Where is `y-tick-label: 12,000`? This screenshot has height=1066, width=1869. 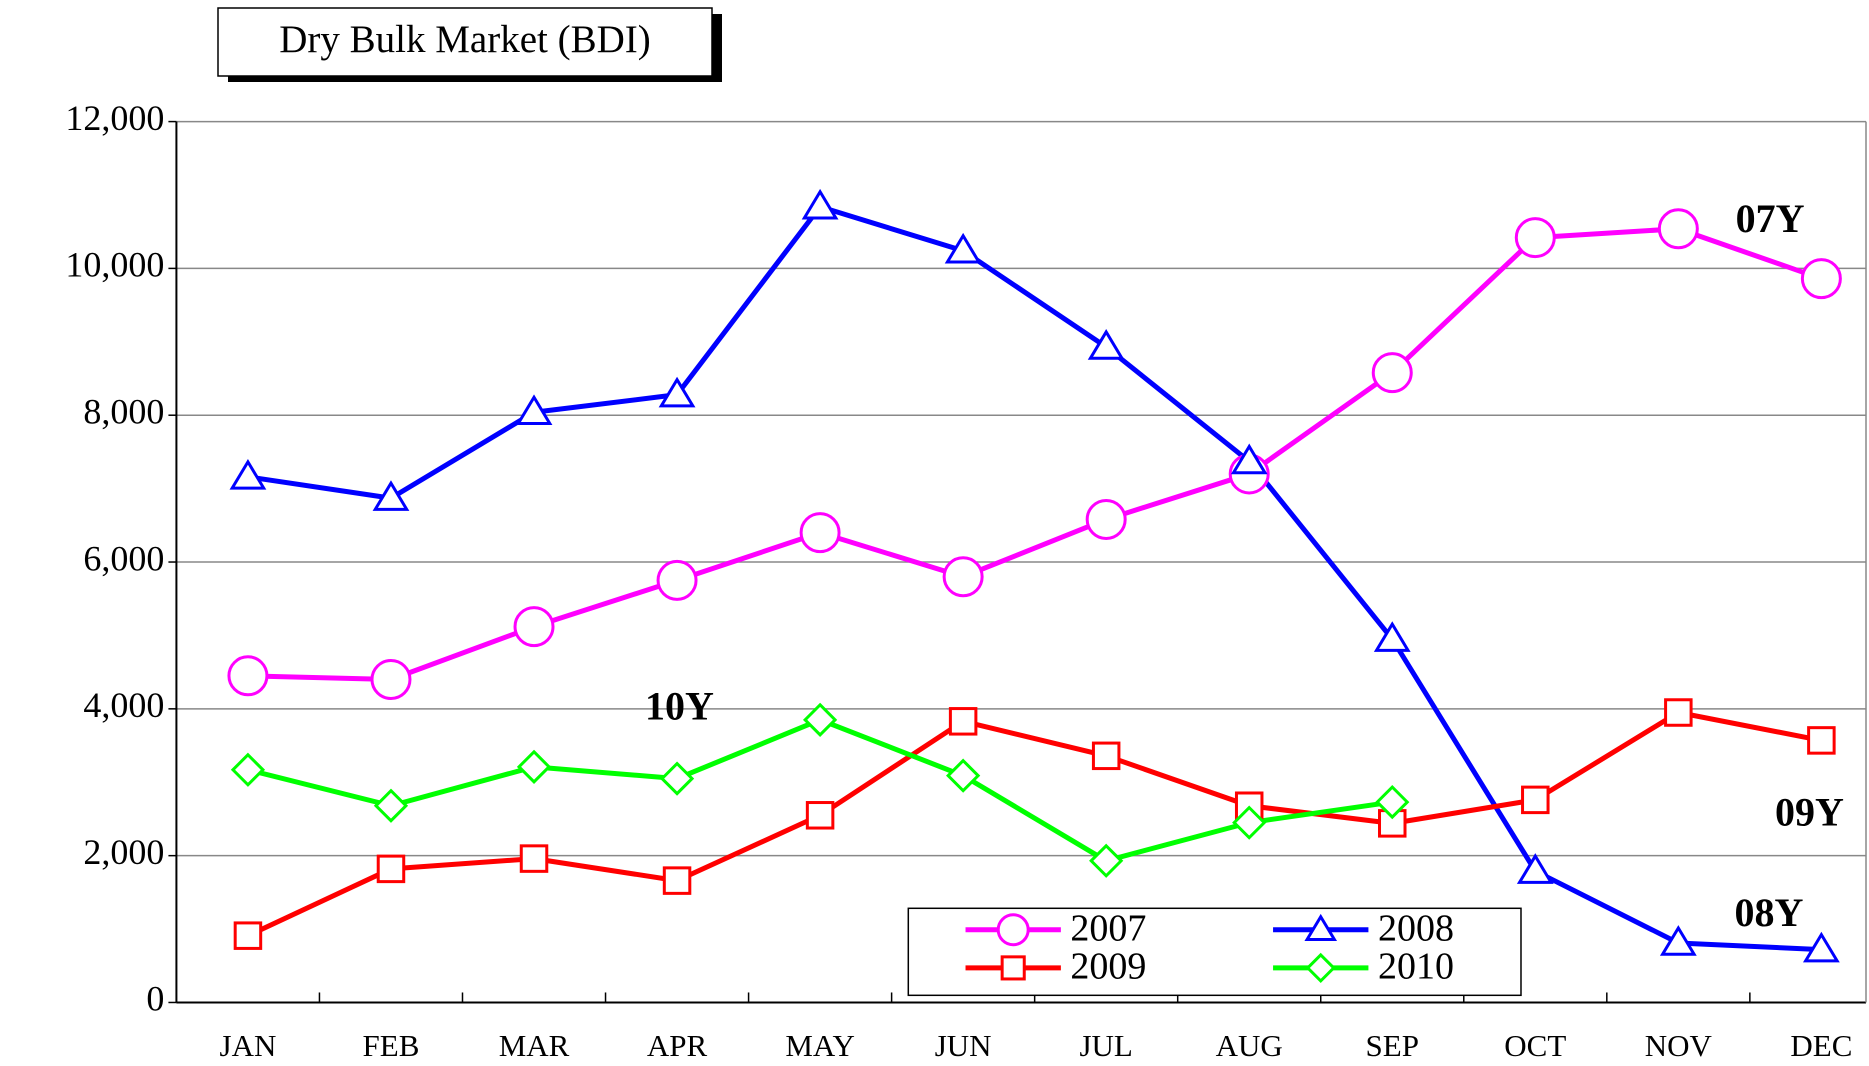
y-tick-label: 12,000 is located at coordinates (114, 118).